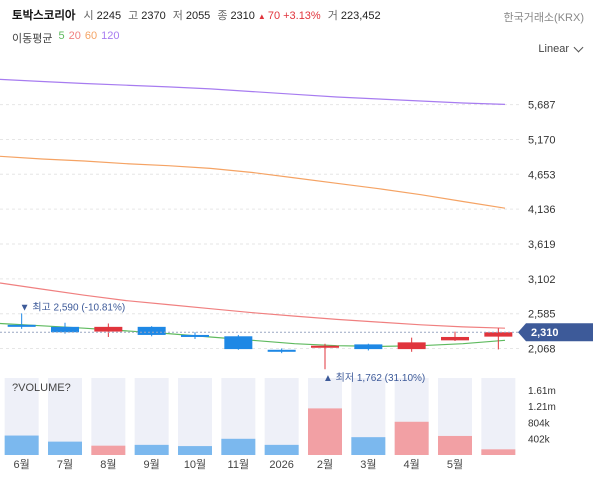  I want to click on volume-tick-label: 1.21m, so click(542, 407).